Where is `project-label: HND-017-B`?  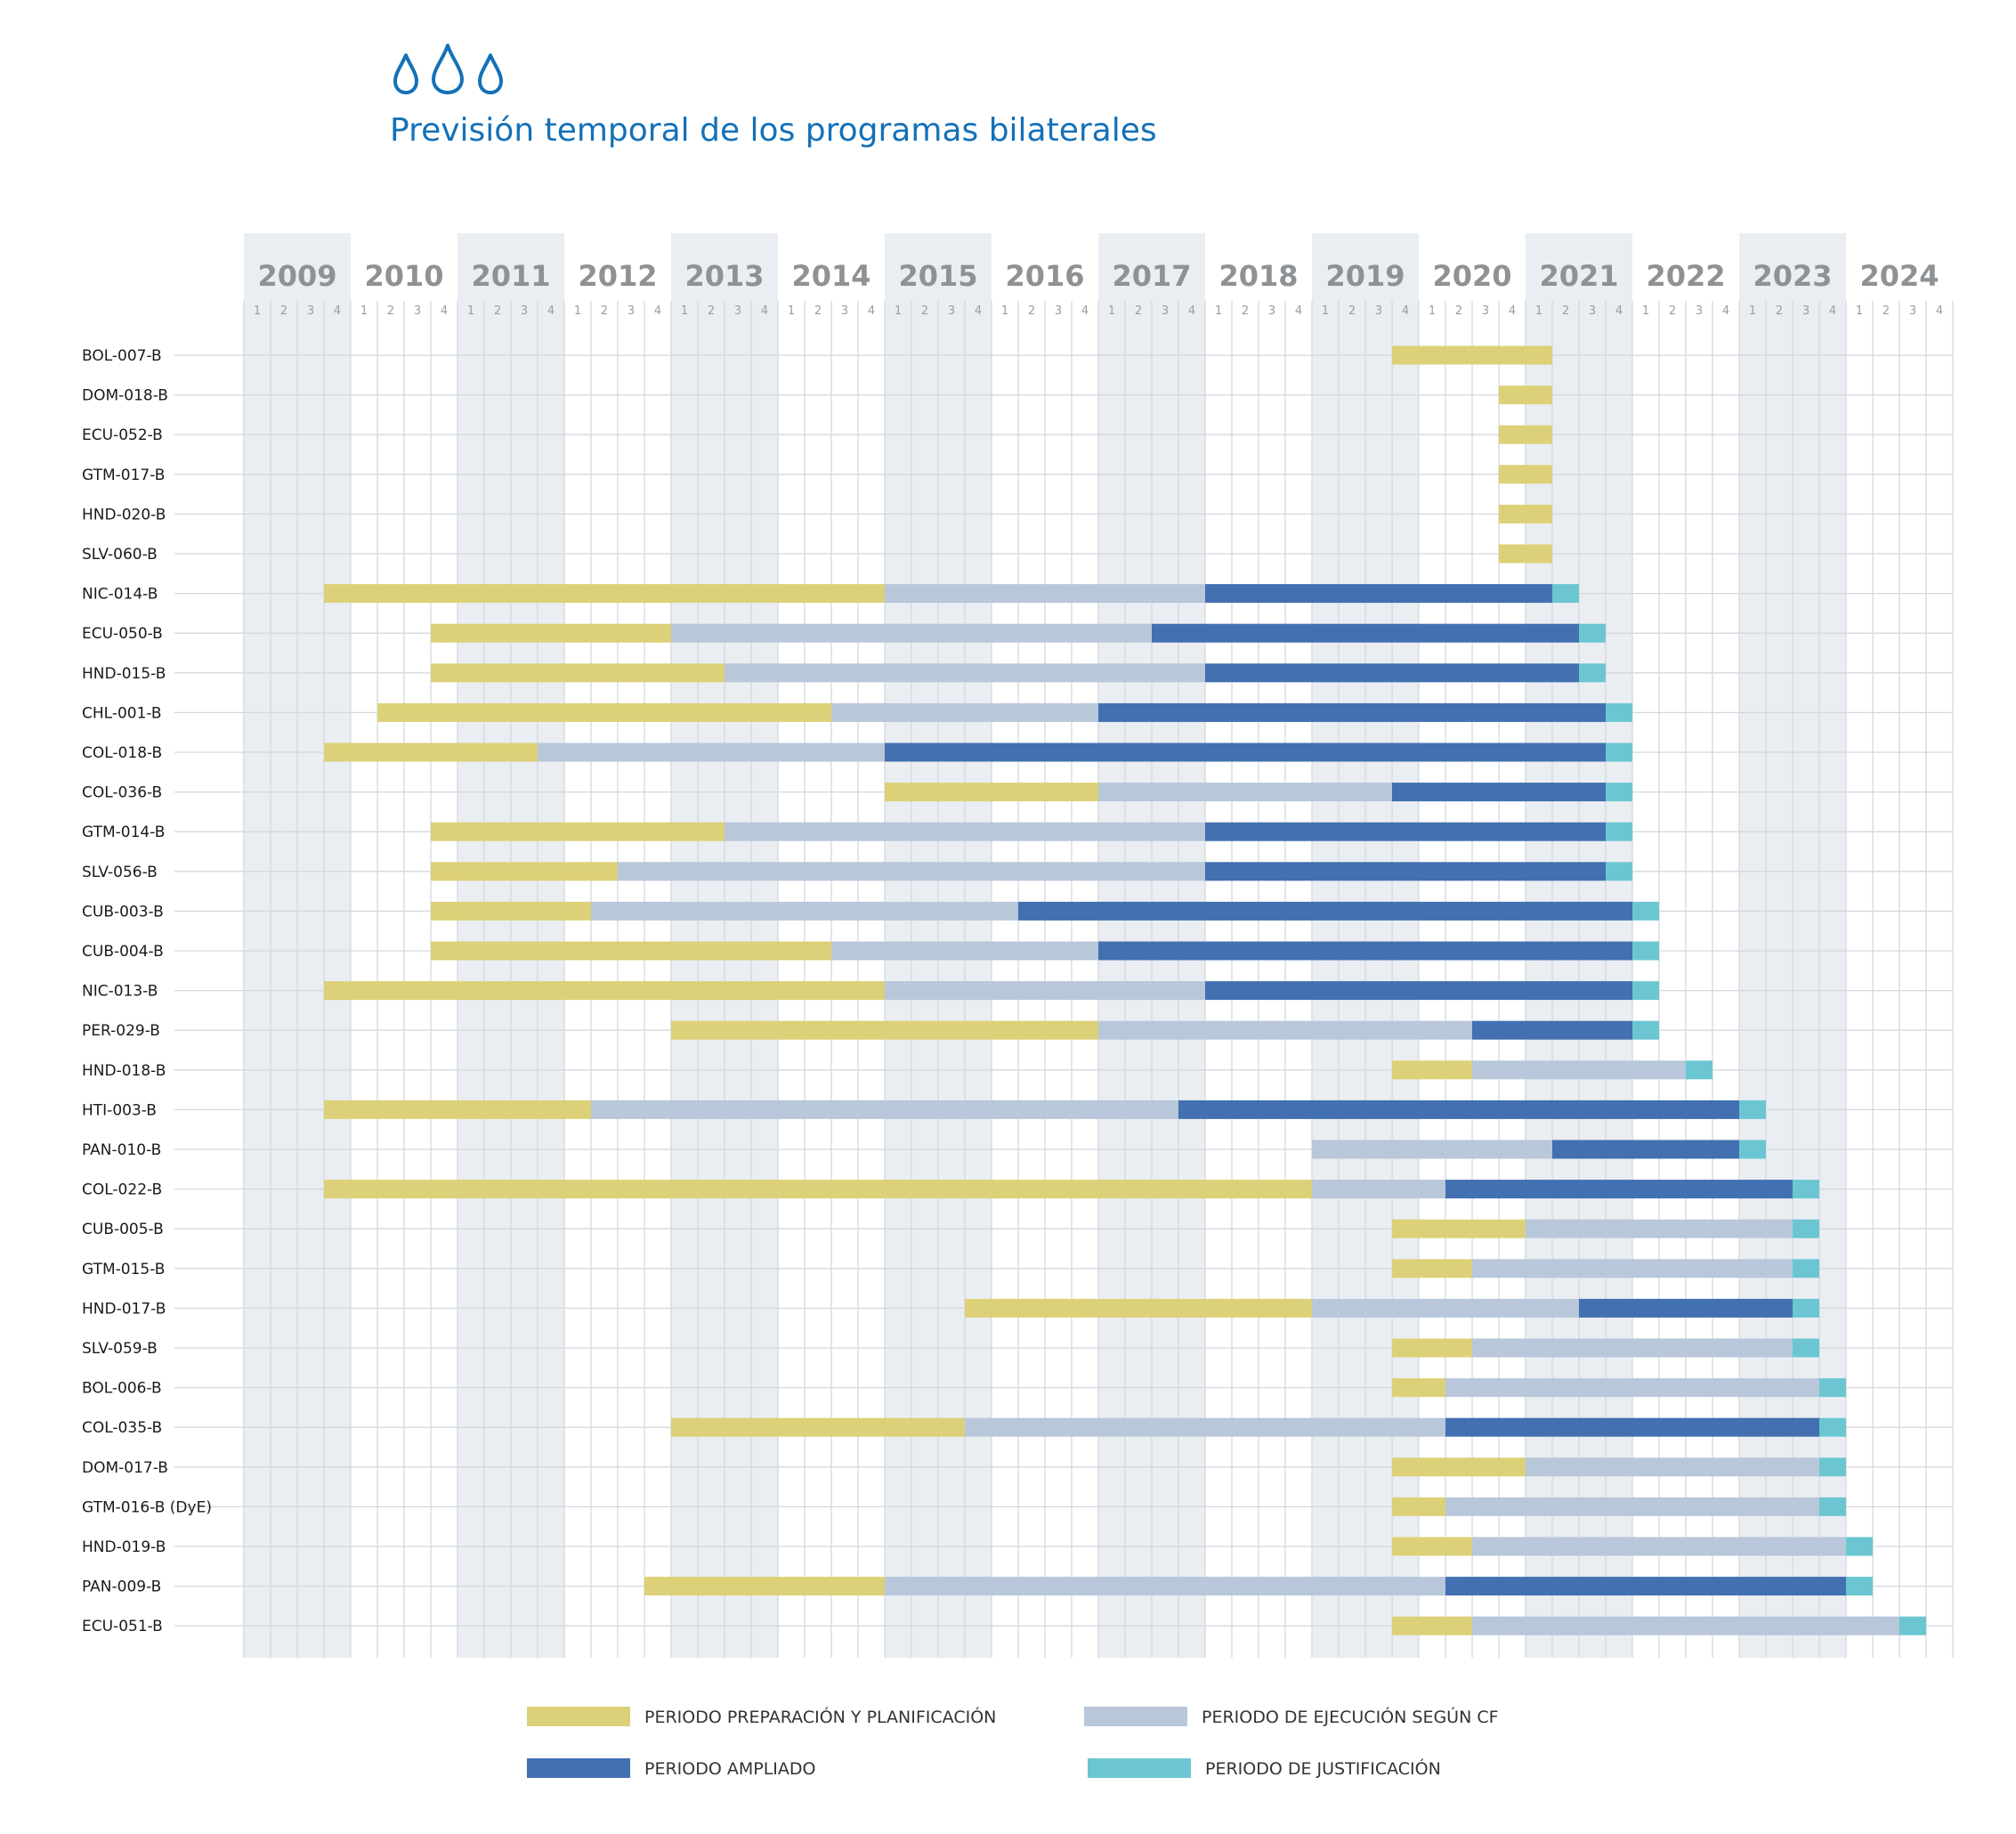 project-label: HND-017-B is located at coordinates (124, 1309).